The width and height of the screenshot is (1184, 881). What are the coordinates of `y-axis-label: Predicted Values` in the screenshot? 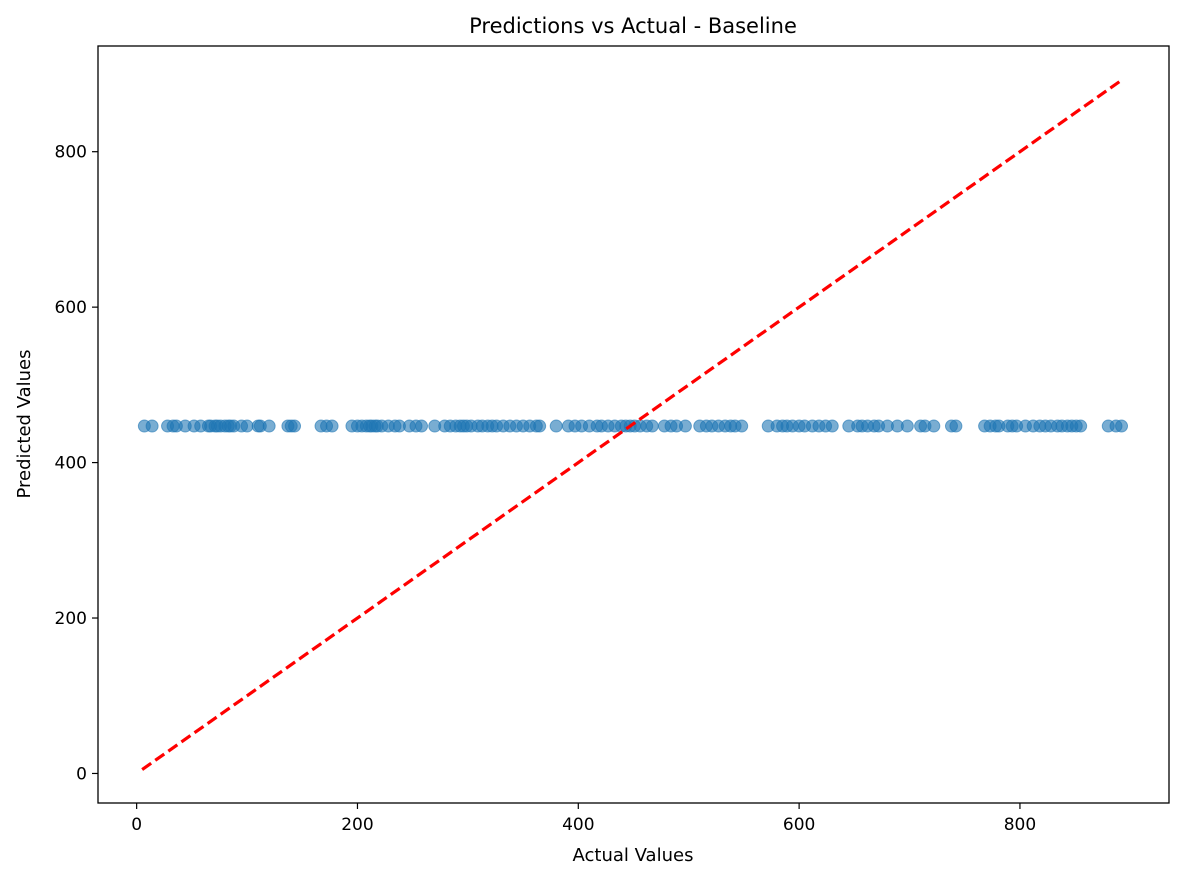 It's located at (24, 423).